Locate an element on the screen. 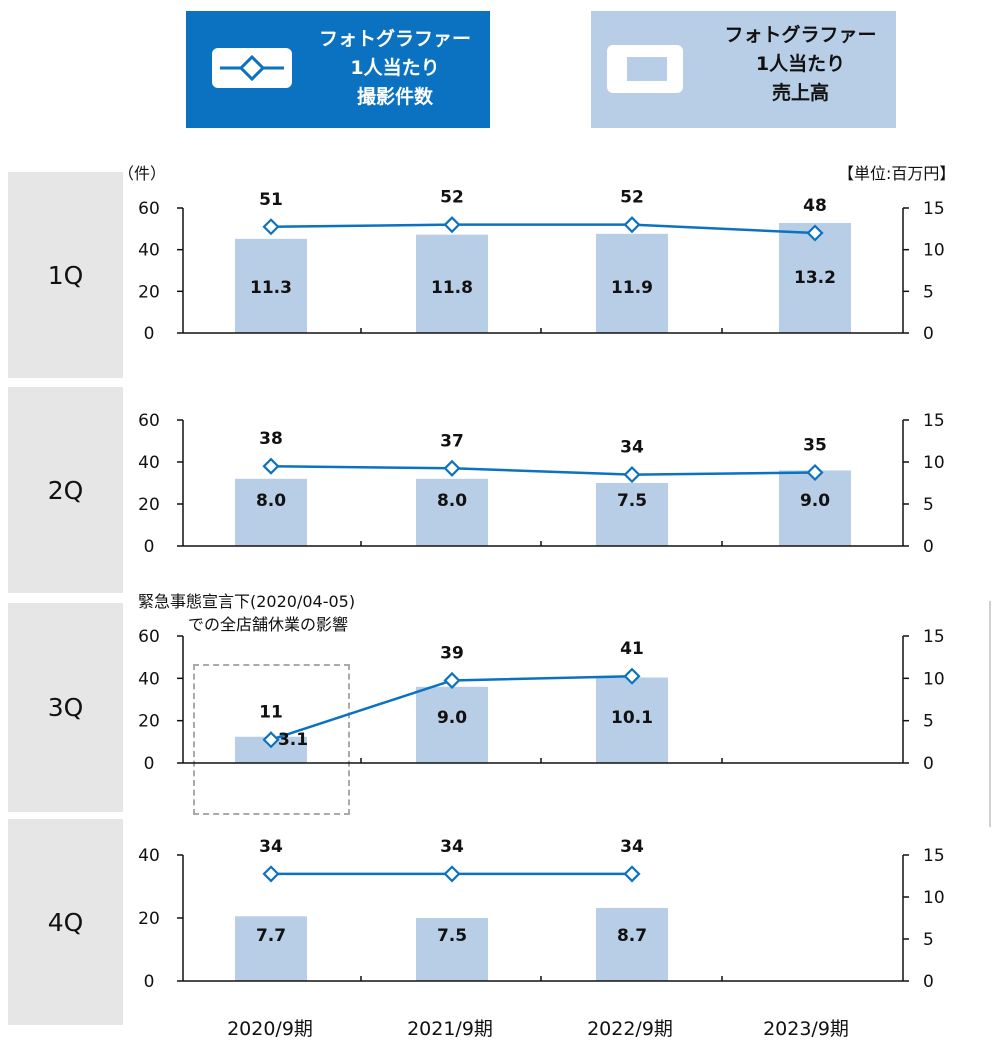 The height and width of the screenshot is (1061, 993). x-tick-label: 2021/9期 is located at coordinates (450, 1029).